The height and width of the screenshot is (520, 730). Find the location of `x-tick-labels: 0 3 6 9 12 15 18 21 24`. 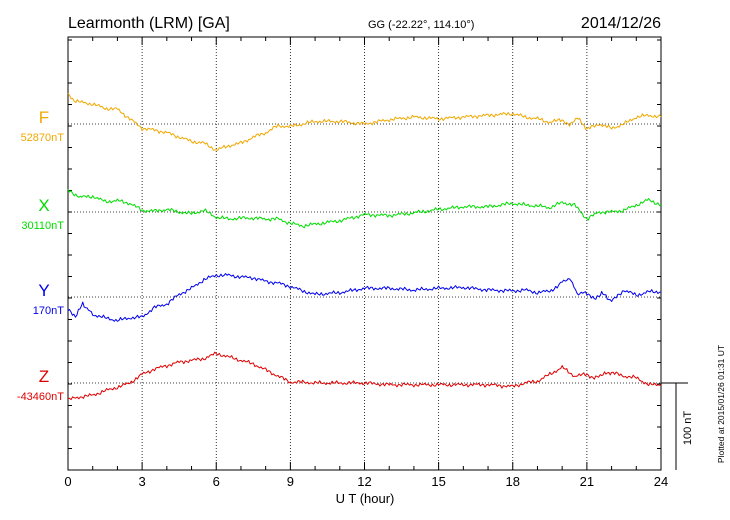

x-tick-labels: 0 3 6 9 12 15 18 21 24 is located at coordinates (366, 481).